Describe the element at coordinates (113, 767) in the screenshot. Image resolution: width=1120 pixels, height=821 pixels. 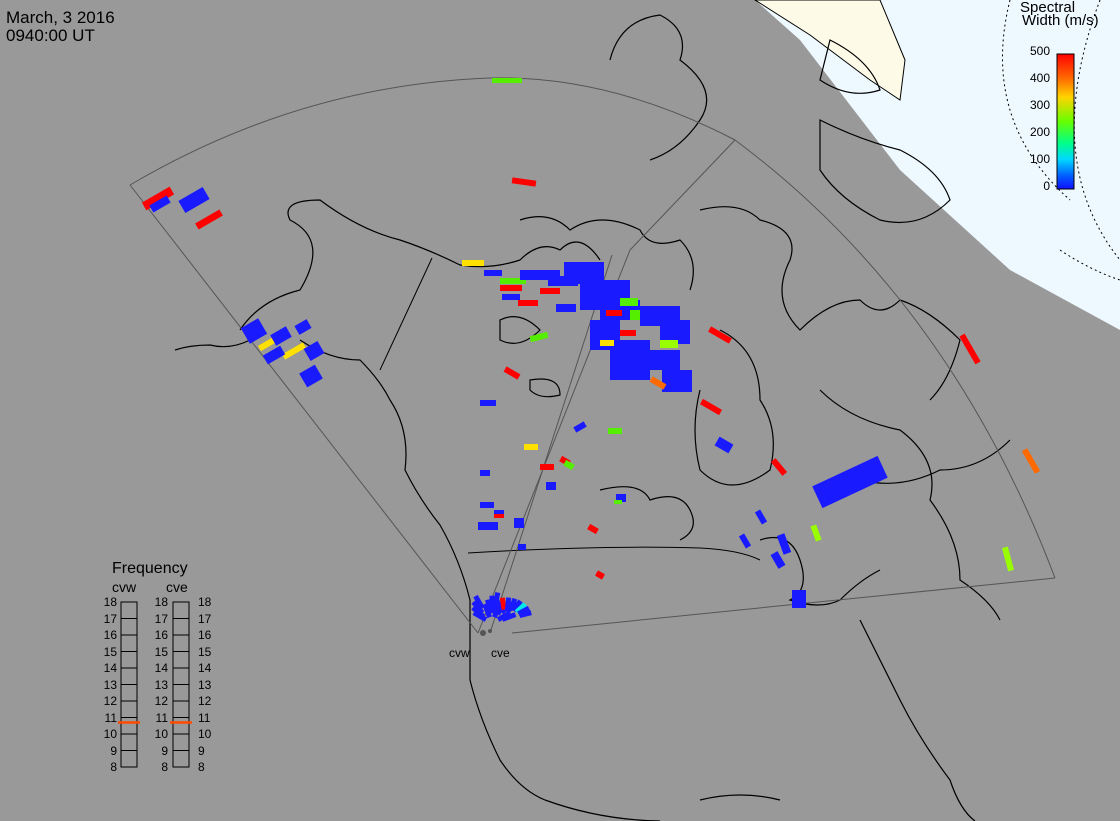
I see `frequency-tick-left: 8` at that location.